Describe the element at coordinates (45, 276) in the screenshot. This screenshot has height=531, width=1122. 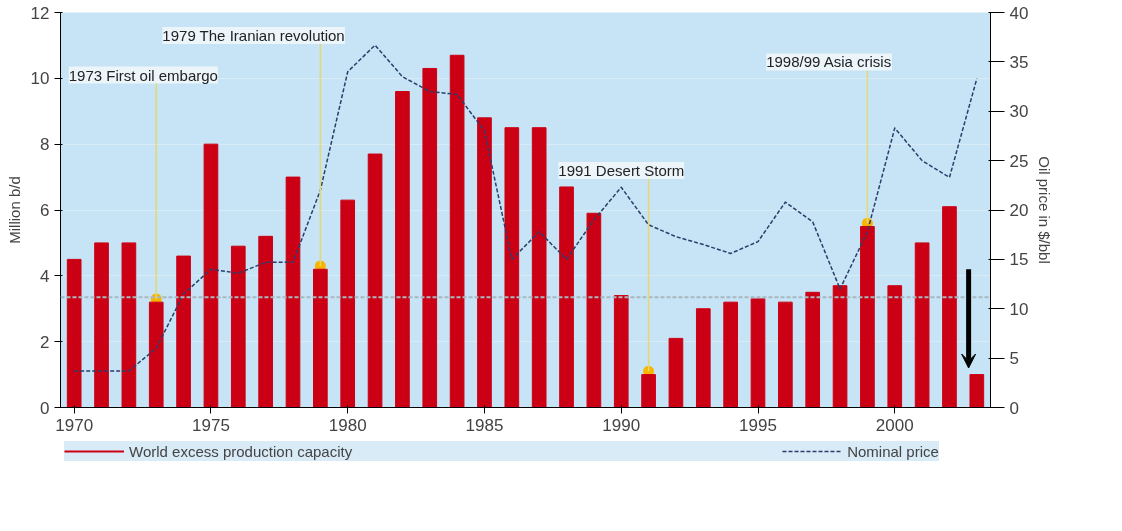
I see `y-tick-label: 4` at that location.